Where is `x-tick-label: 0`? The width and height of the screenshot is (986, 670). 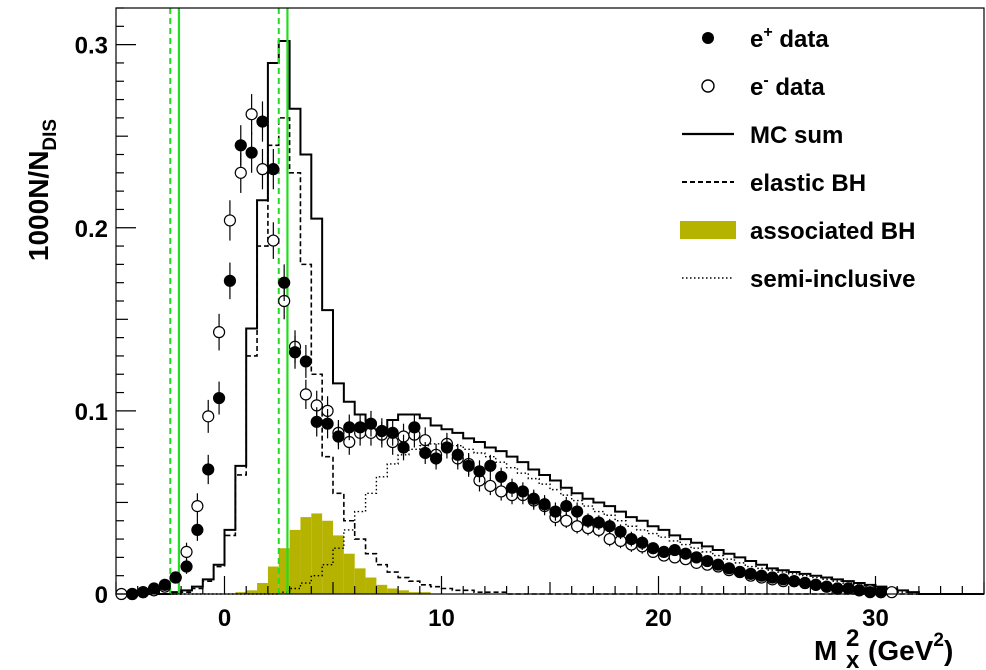 x-tick-label: 0 is located at coordinates (224, 618).